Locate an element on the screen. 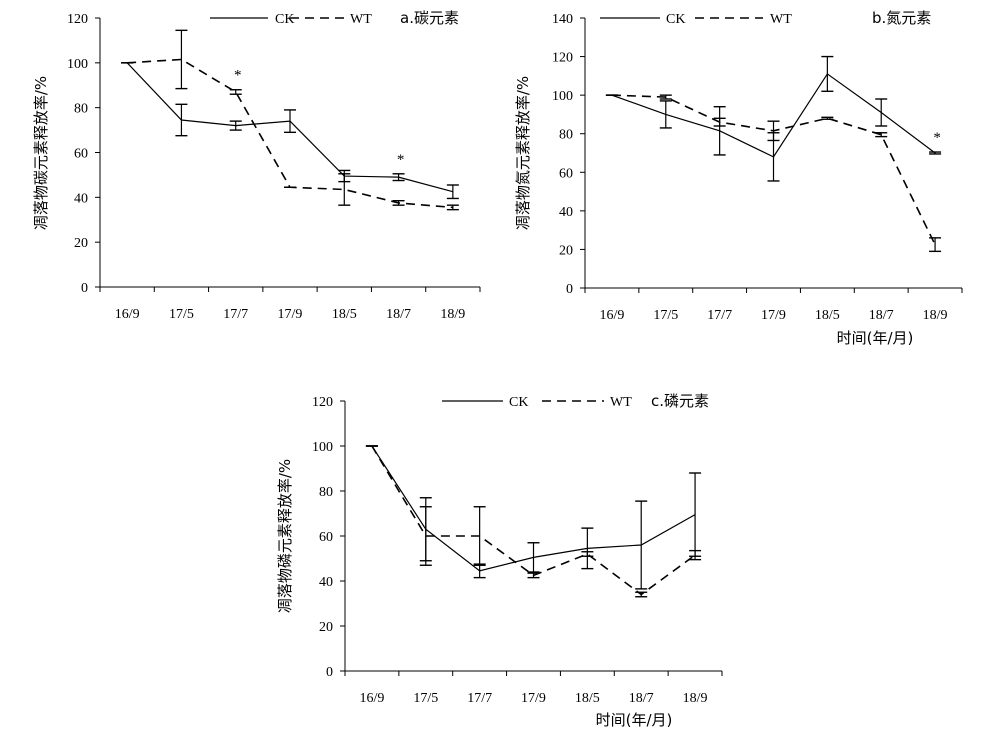 The image size is (988, 735). y-axis-label: 凋落物碳元素释放率/% is located at coordinates (41, 153).